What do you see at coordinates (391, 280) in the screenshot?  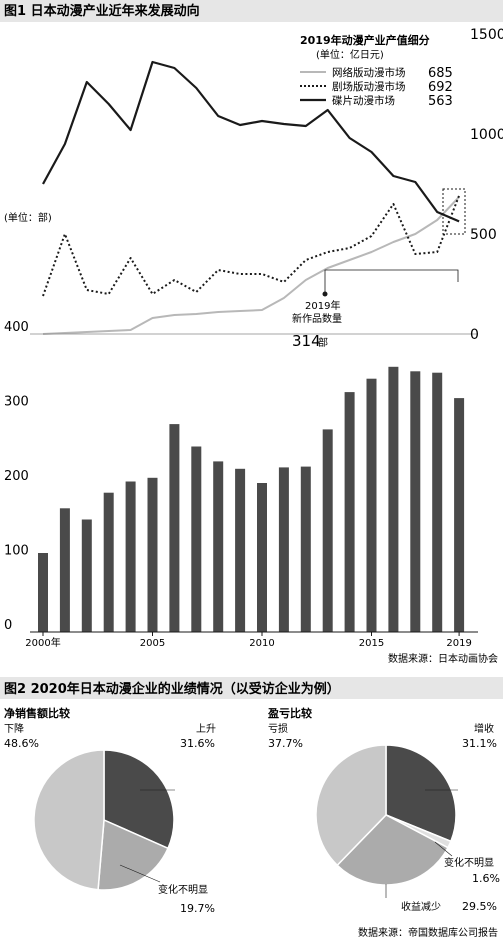 I see `annotation-bracket` at bounding box center [391, 280].